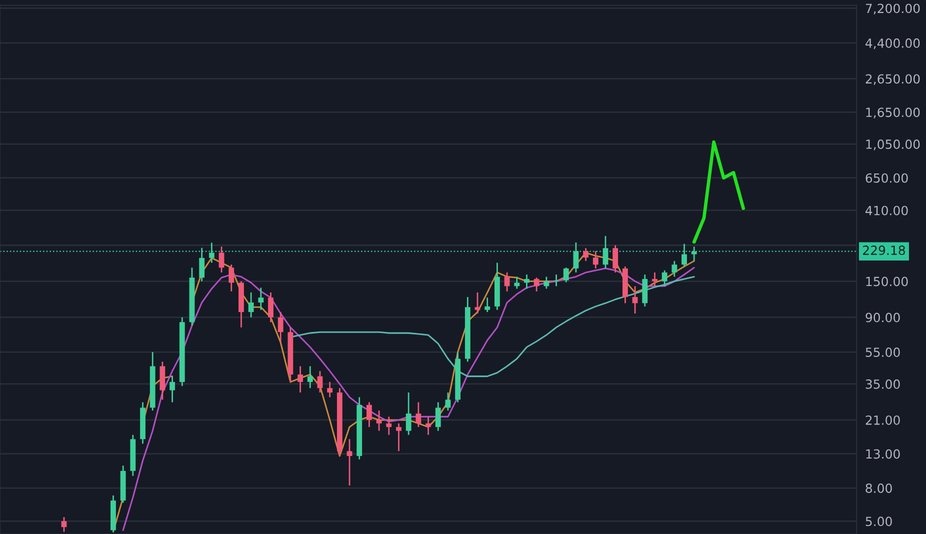 Image resolution: width=926 pixels, height=534 pixels. I want to click on y-tick-label: 4,400.00, so click(892, 44).